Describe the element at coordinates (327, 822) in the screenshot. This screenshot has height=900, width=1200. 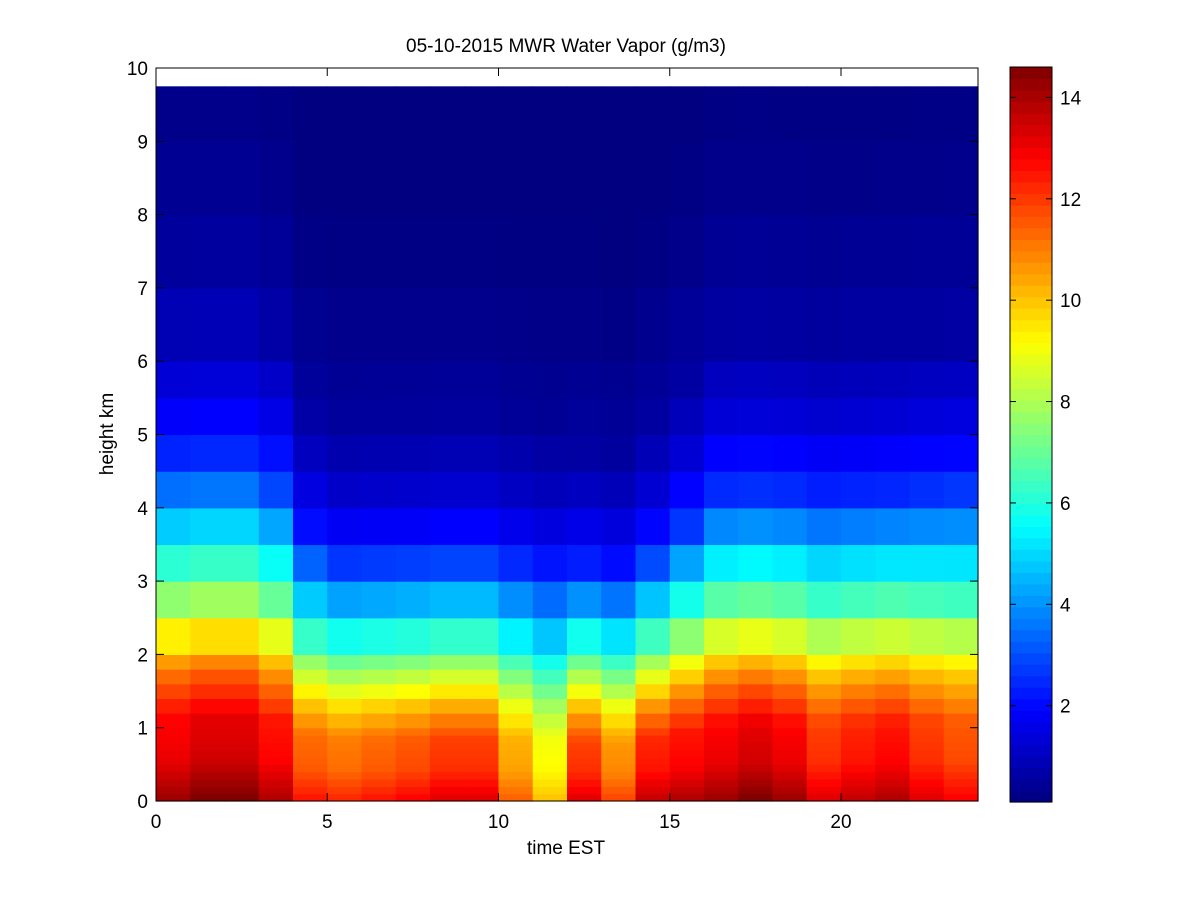
I see `x-tick-label: 5` at that location.